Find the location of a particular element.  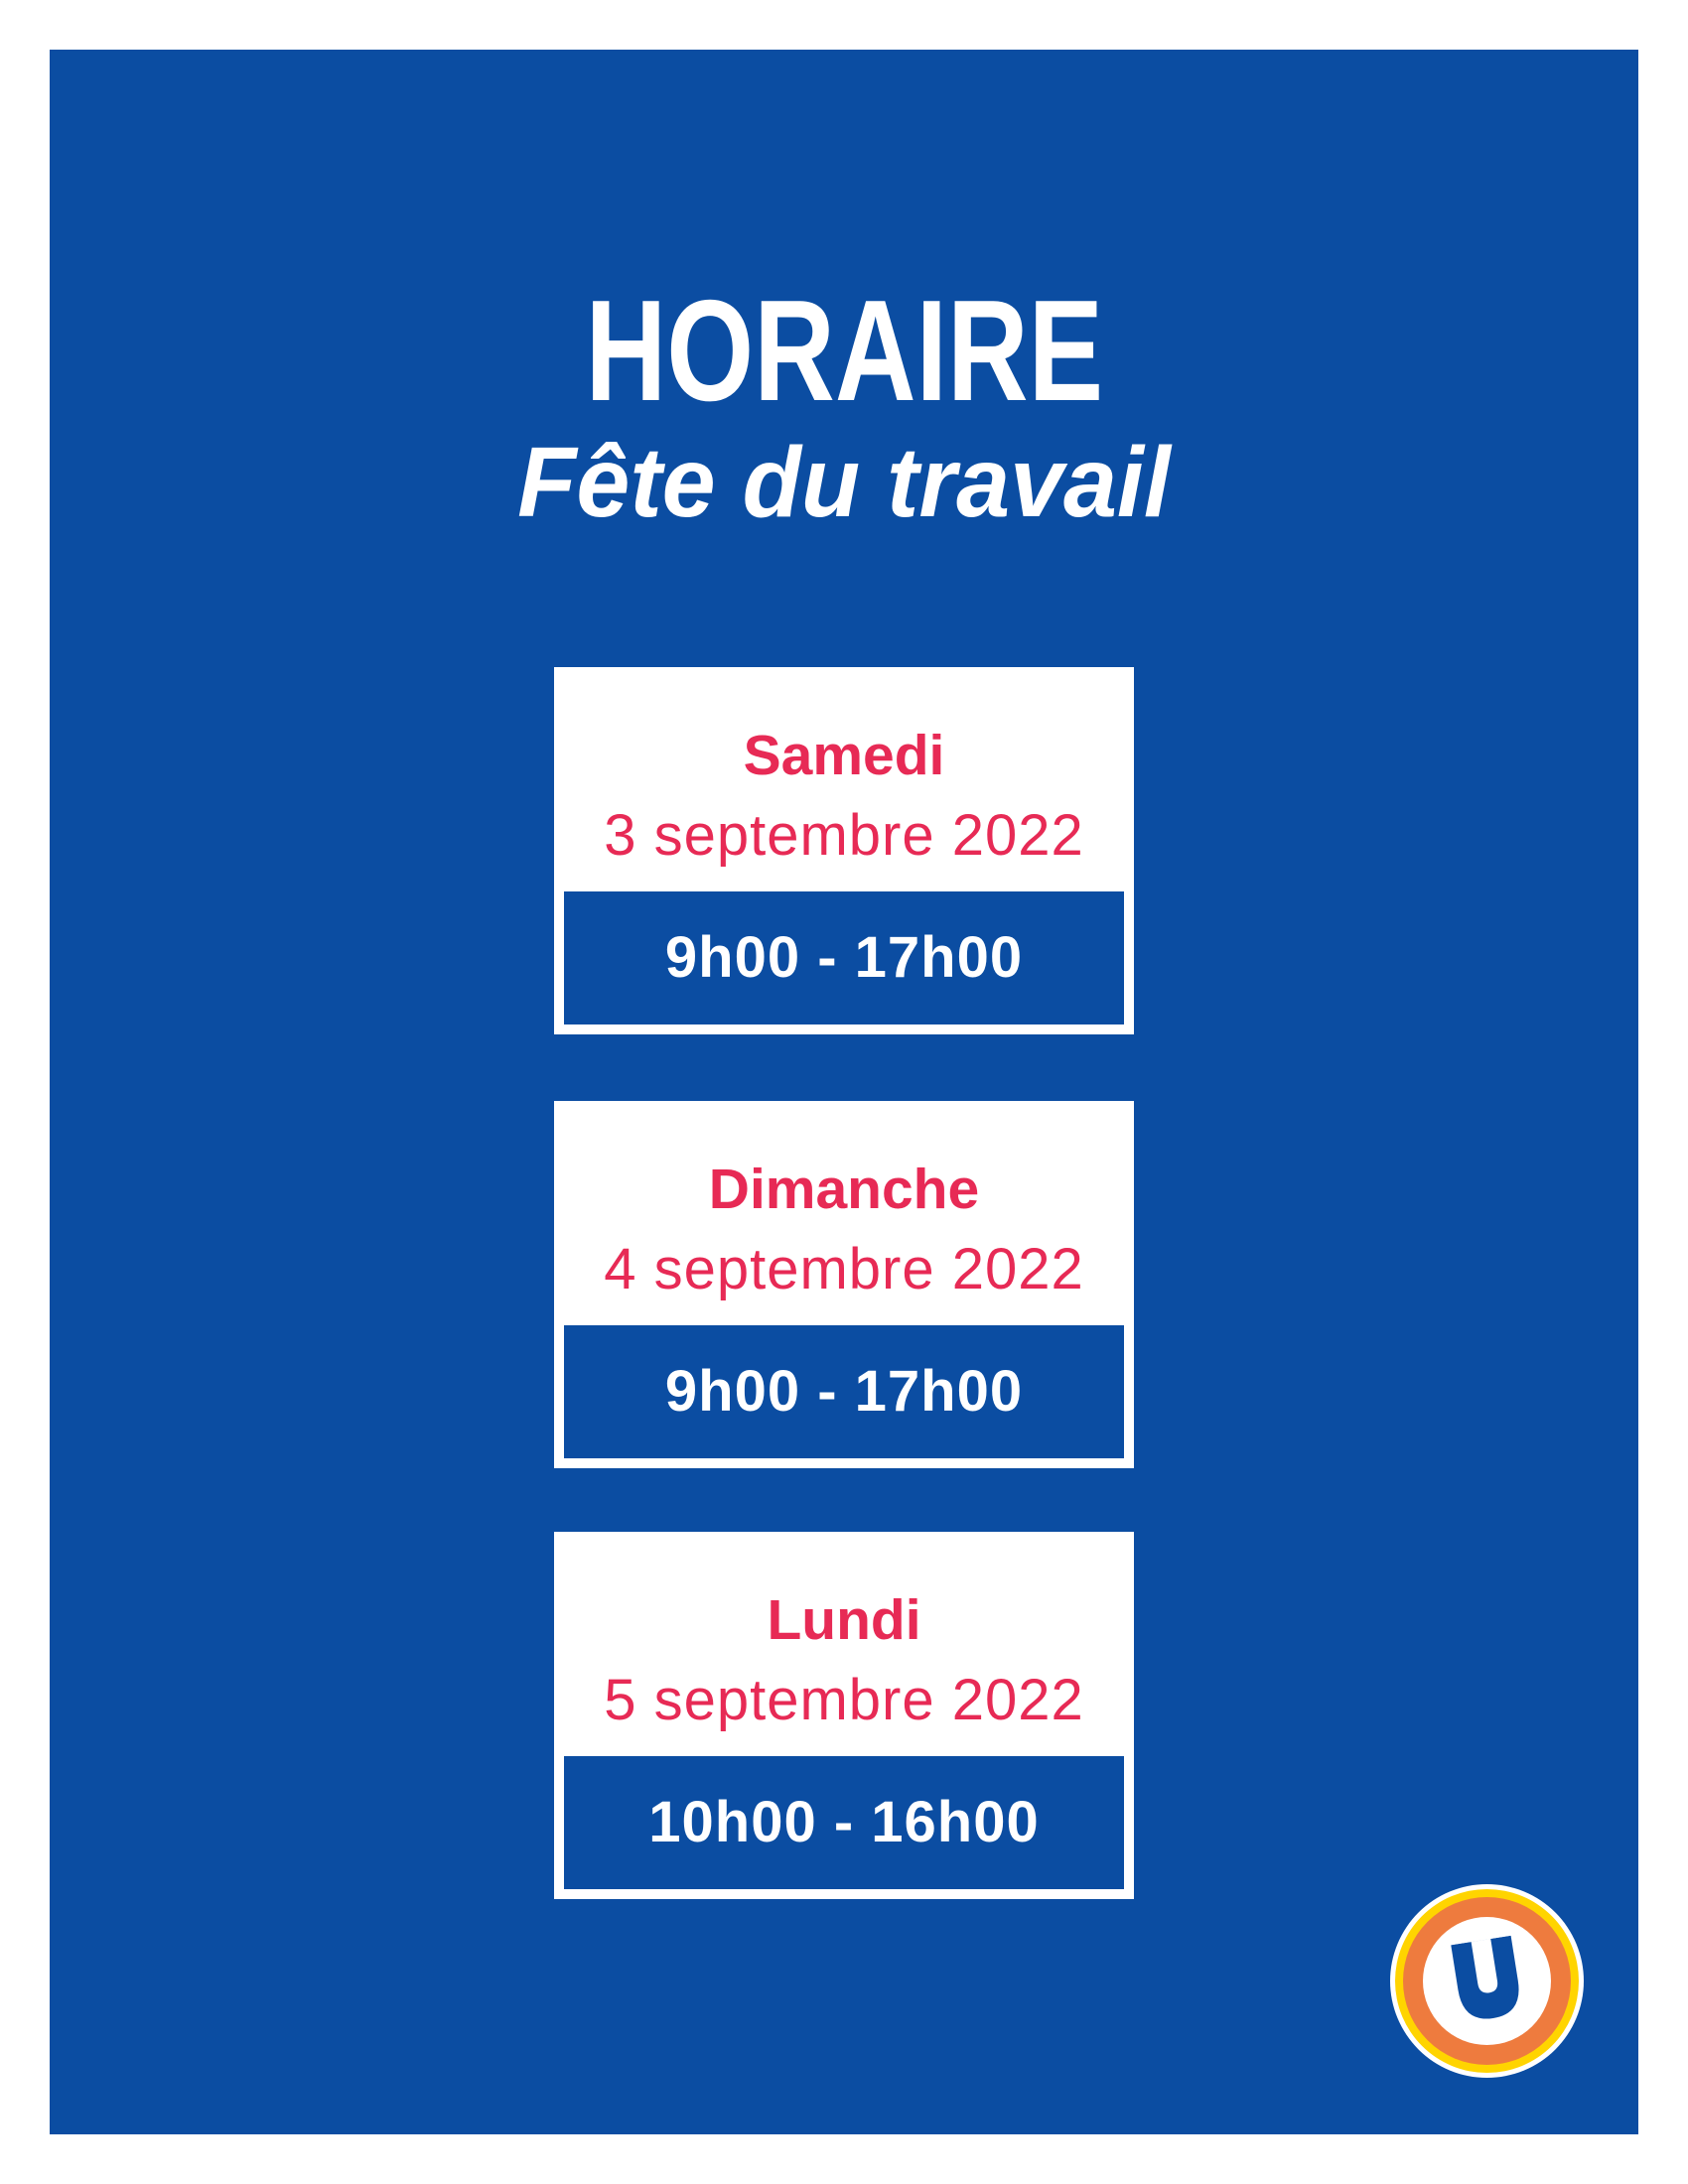

hours-label: 10h00 - 16h00 is located at coordinates (844, 1822).